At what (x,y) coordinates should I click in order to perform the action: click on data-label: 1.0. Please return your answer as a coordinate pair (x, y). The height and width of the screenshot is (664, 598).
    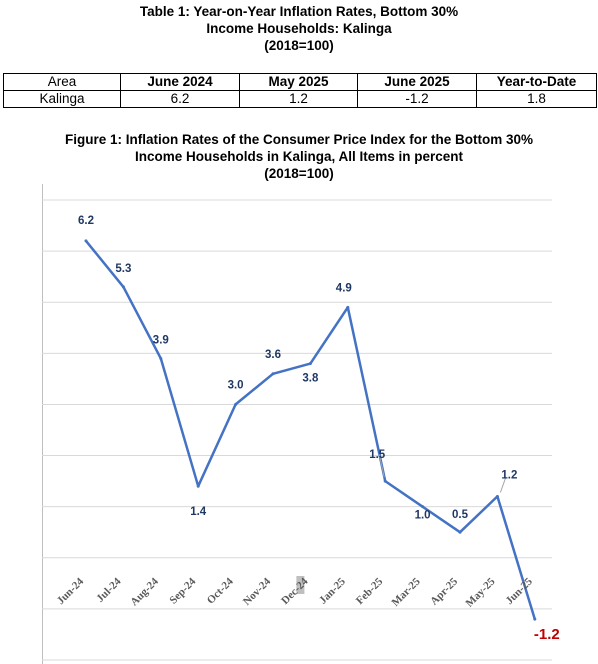
    Looking at the image, I should click on (423, 516).